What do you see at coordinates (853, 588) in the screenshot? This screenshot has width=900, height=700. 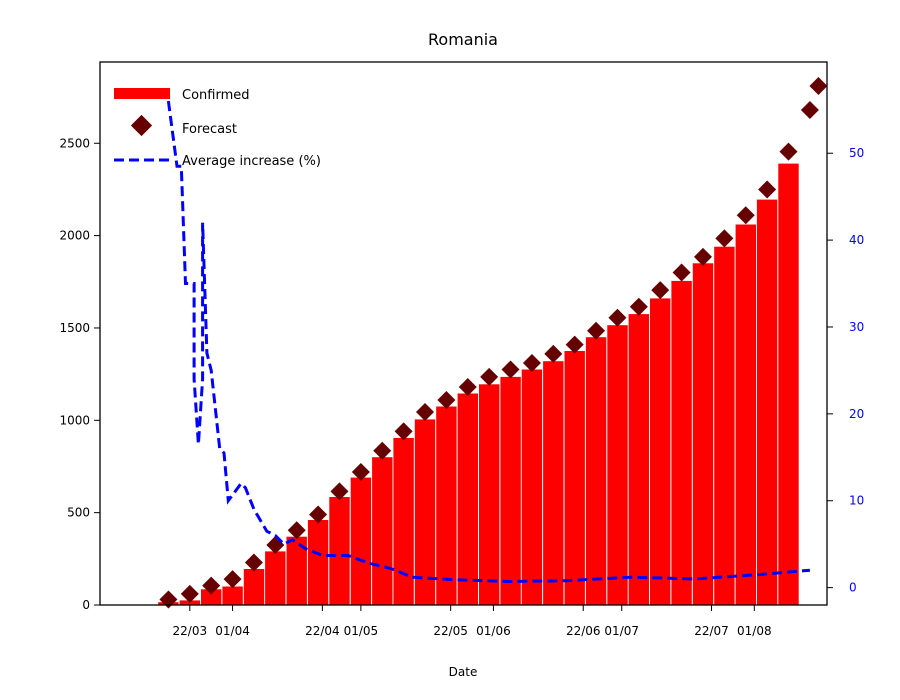 I see `y2-tick-label: 0` at bounding box center [853, 588].